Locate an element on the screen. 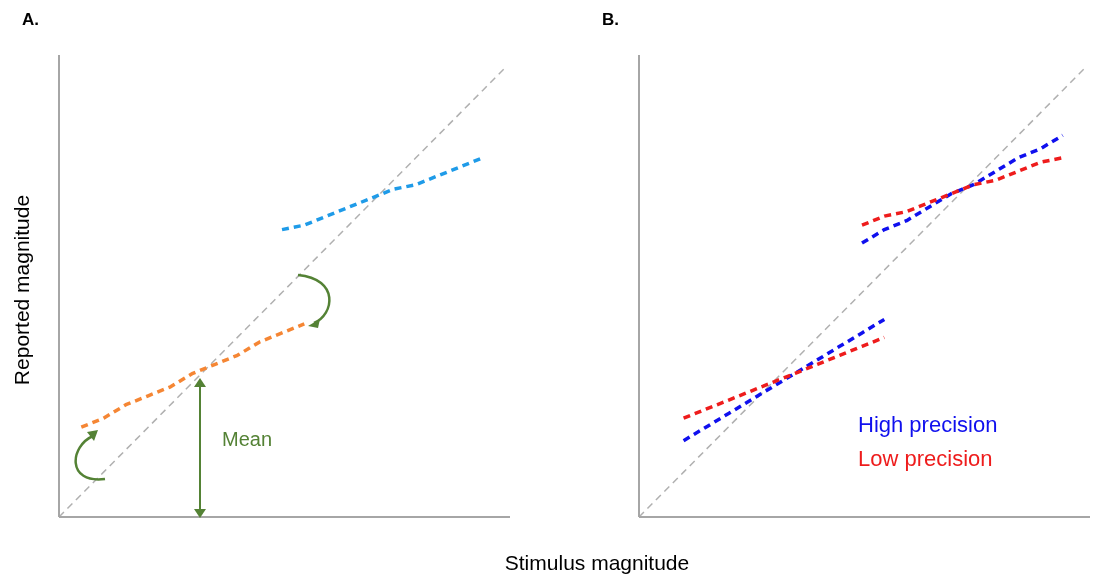 This screenshot has height=578, width=1106. chart-title: A. is located at coordinates (30, 20).